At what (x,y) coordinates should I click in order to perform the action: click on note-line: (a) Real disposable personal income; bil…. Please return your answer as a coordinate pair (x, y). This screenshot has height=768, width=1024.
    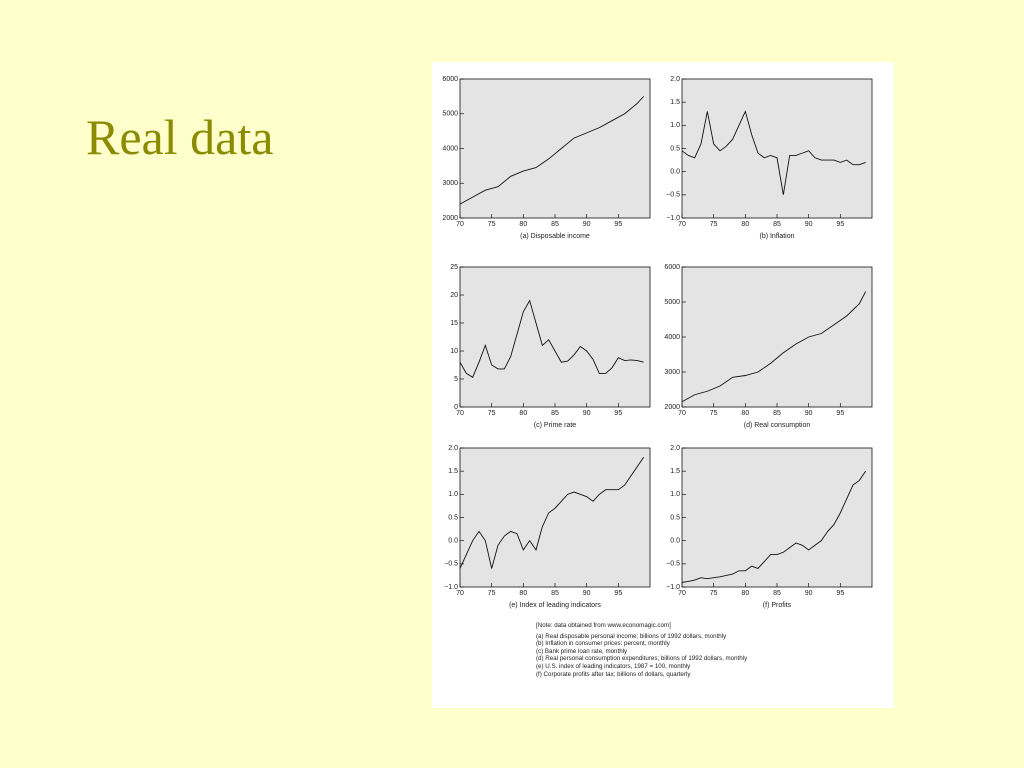
    Looking at the image, I should click on (631, 636).